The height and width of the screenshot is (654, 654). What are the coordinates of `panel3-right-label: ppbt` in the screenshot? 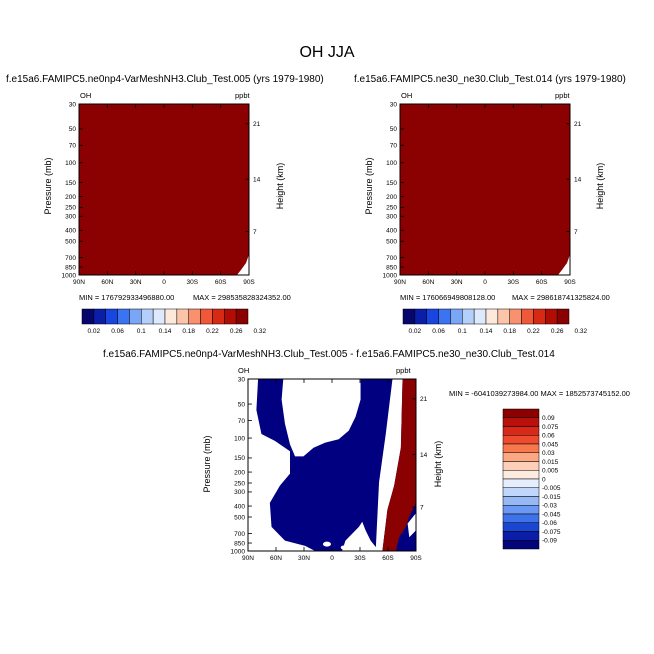 It's located at (403, 370).